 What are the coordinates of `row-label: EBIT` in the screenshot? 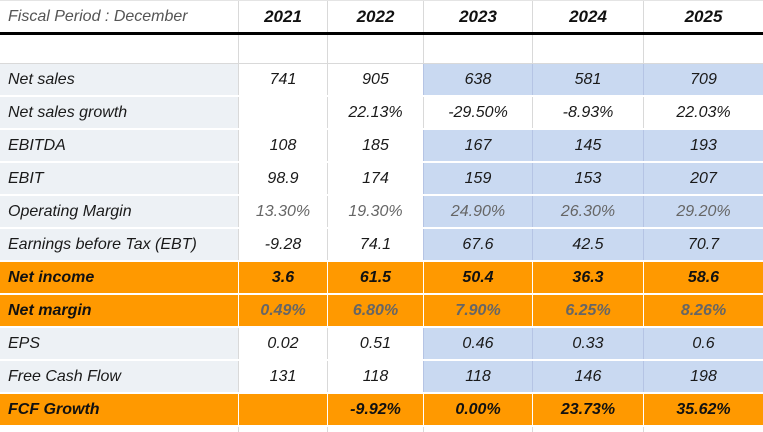 It's located at (119, 178).